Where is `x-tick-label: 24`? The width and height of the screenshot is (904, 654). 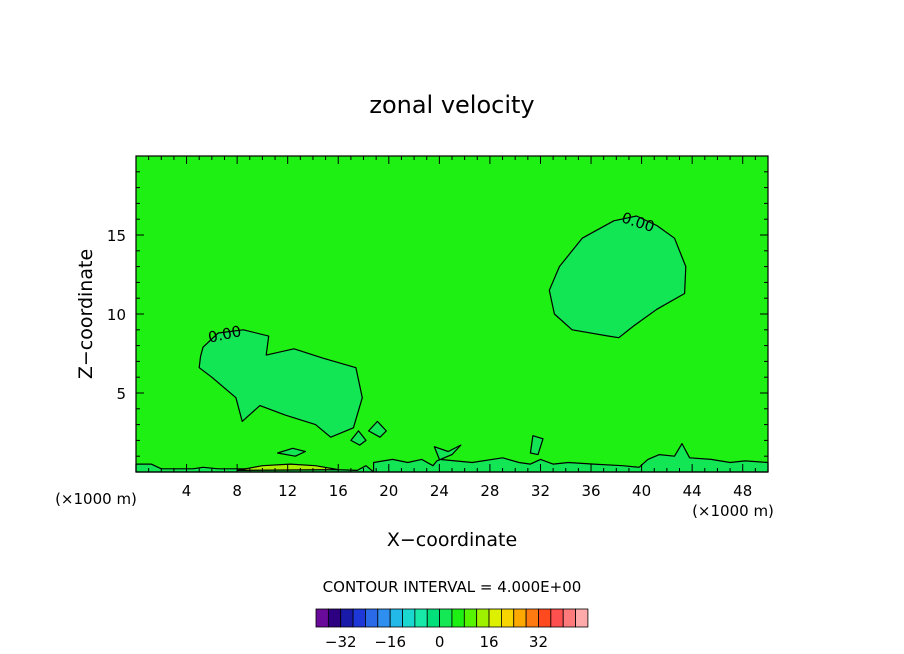 x-tick-label: 24 is located at coordinates (439, 491).